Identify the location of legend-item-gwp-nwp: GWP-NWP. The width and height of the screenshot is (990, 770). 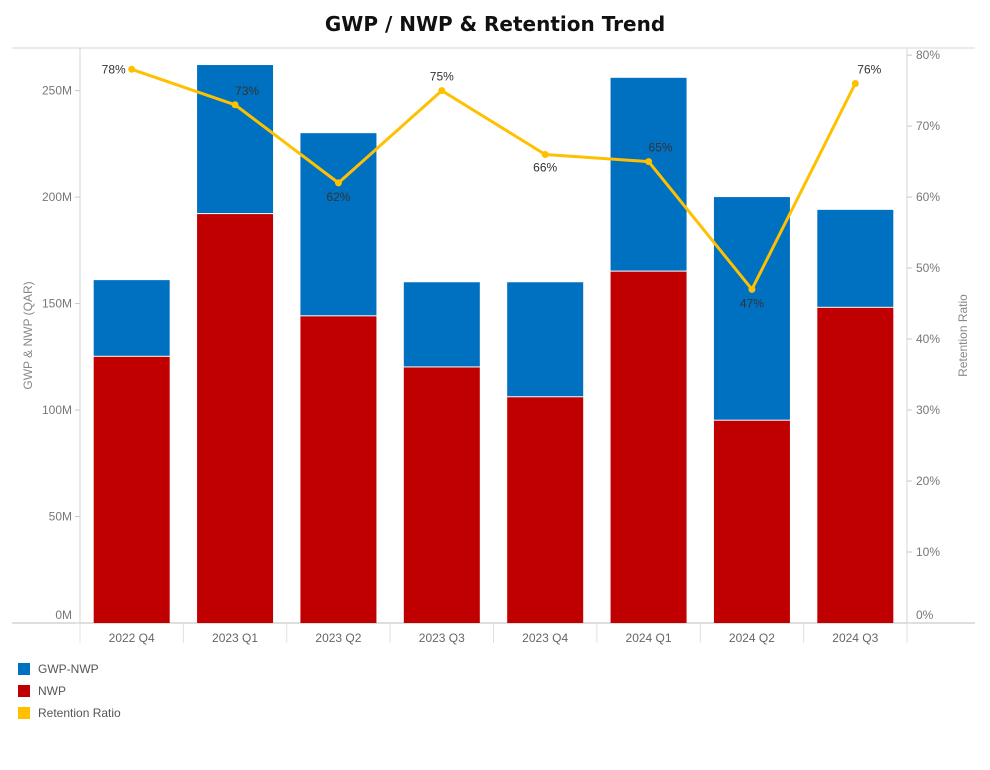
(69, 669).